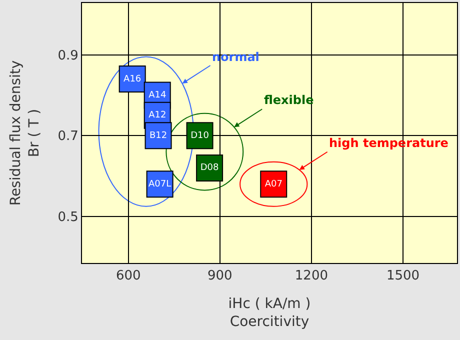  Describe the element at coordinates (209, 168) in the screenshot. I see `data-label: D08` at that location.